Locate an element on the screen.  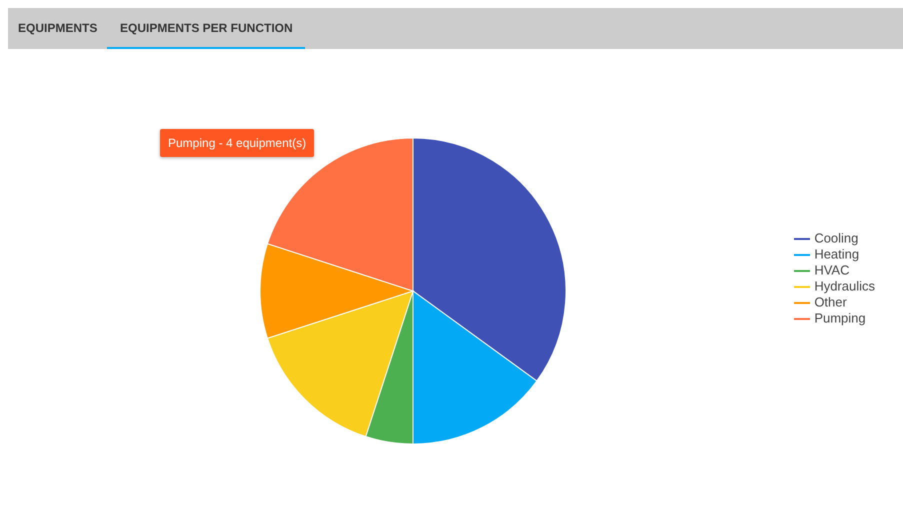
legend-label: Other is located at coordinates (830, 302).